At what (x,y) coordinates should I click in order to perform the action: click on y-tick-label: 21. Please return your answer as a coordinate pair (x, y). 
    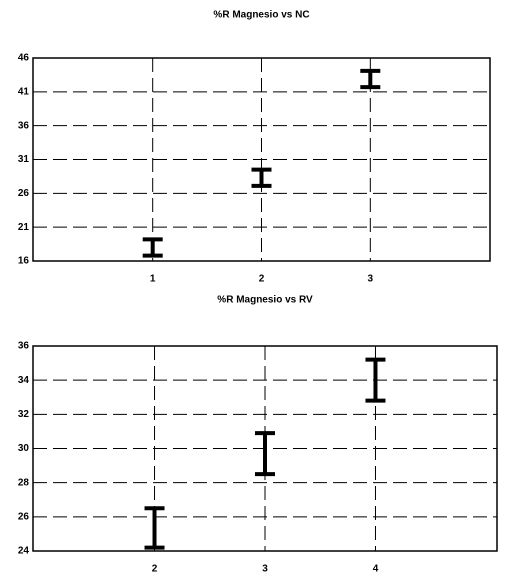
    Looking at the image, I should click on (24, 227).